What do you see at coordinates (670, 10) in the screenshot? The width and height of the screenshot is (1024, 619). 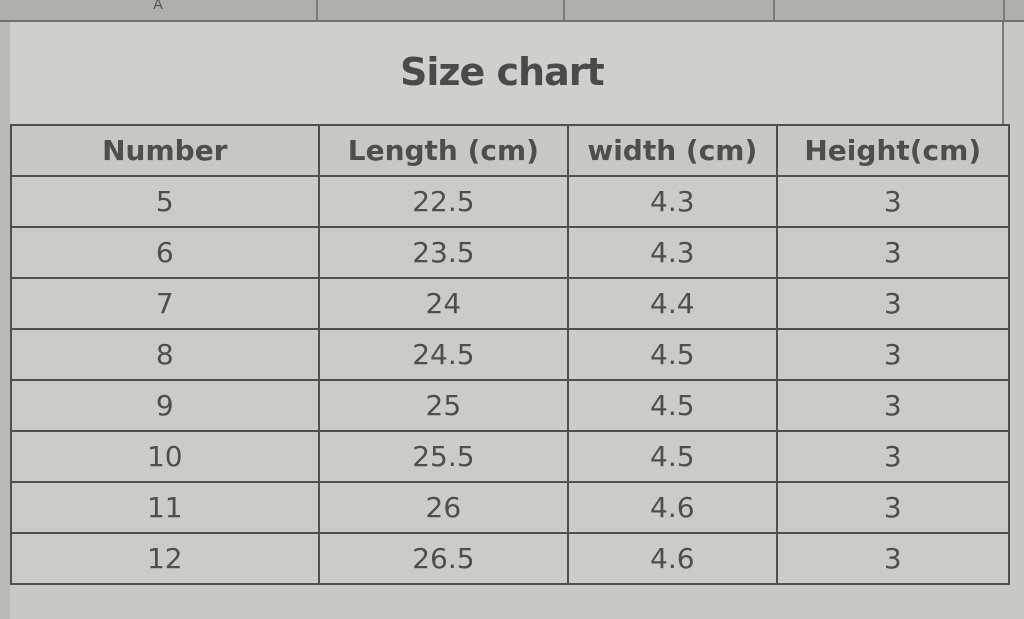 I see `column-header-c` at bounding box center [670, 10].